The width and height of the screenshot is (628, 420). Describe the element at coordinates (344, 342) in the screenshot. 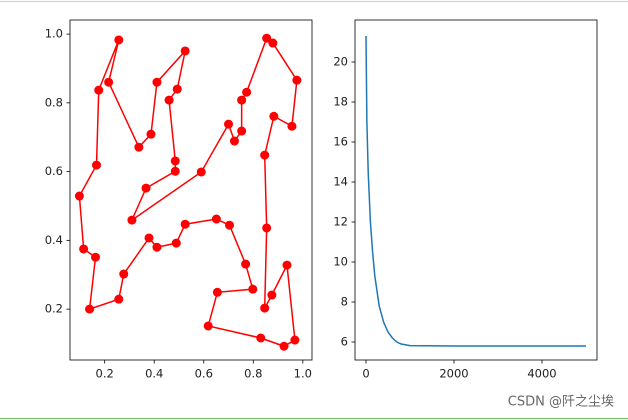

I see `y-tick-label: 6` at that location.